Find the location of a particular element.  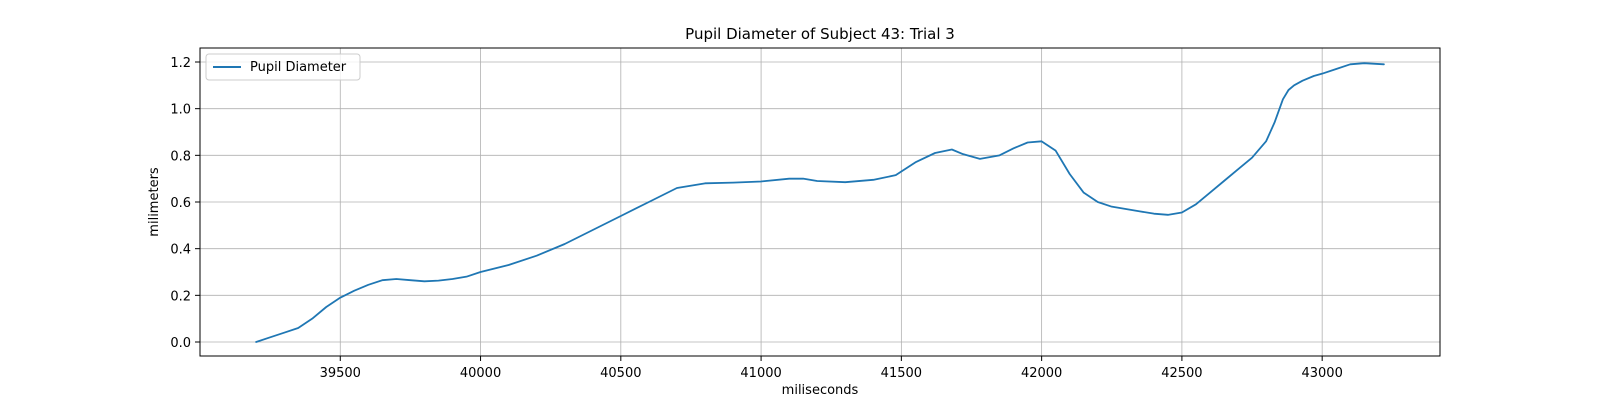

x-tick-label: 42000 is located at coordinates (1041, 373).